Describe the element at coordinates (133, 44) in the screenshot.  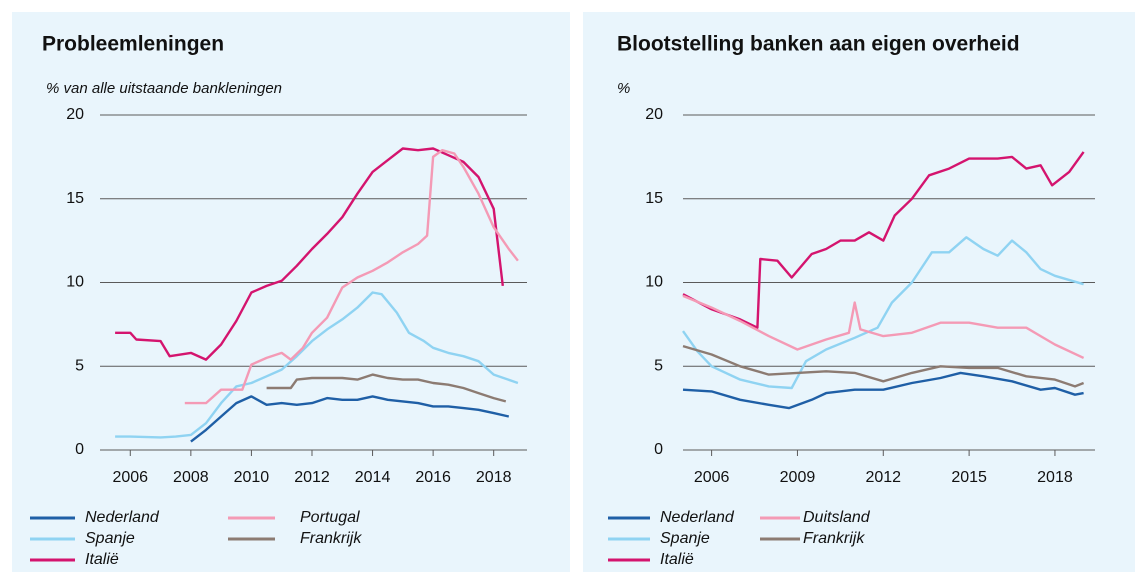
I see `chart-title: Probleemleningen` at that location.